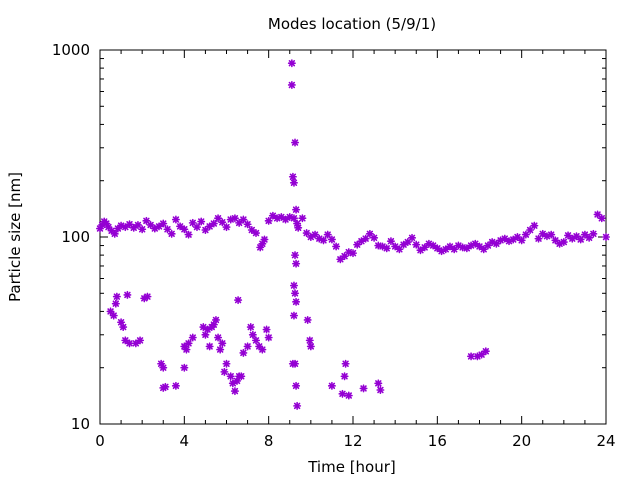 The image size is (640, 480). I want to click on y-axis-label: Particle size [nm], so click(15, 237).